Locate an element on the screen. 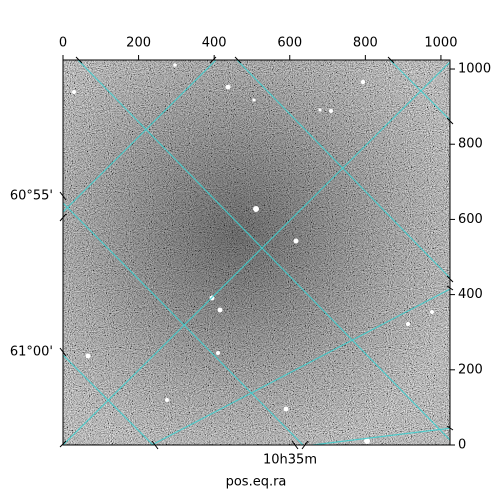 This screenshot has height=500, width=500. x-tick-label: 600 is located at coordinates (289, 43).